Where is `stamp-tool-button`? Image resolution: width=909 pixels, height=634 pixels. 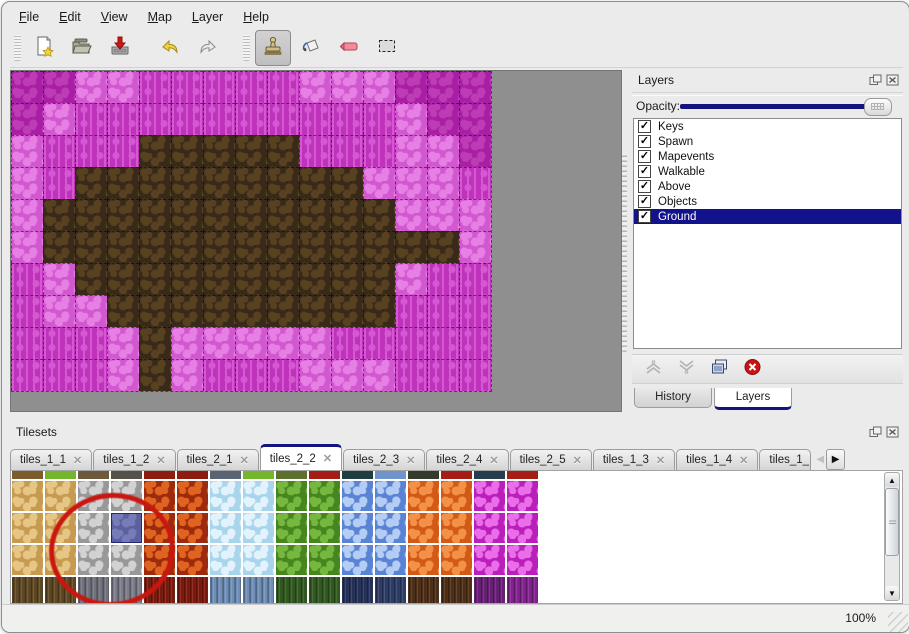 stamp-tool-button is located at coordinates (273, 48).